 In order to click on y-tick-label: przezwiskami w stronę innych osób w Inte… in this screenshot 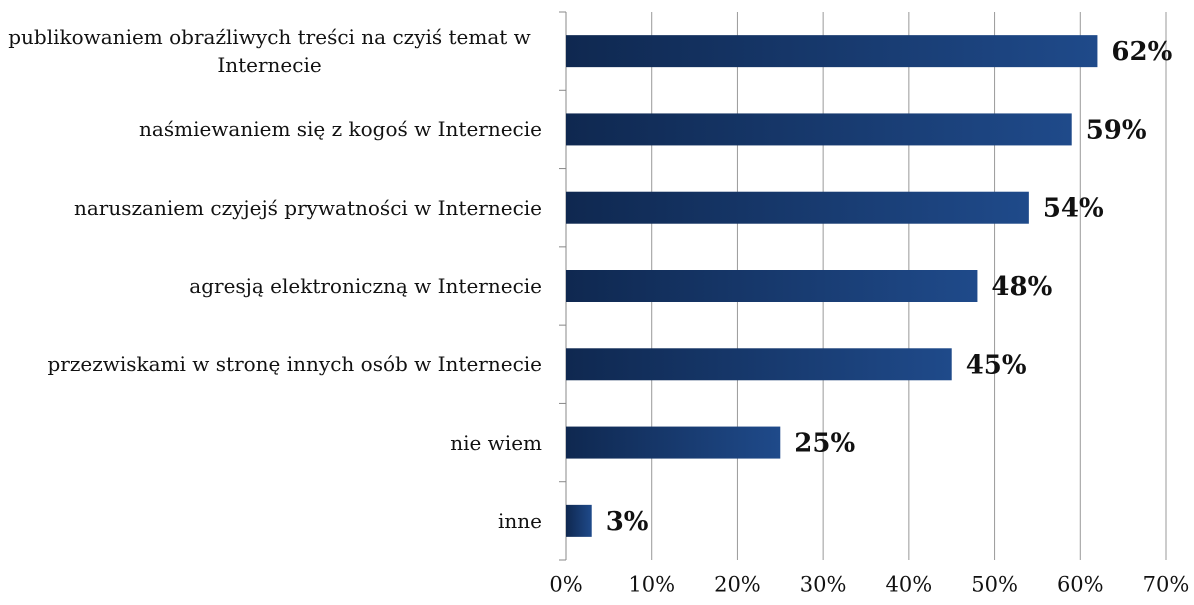, I will do `click(294, 364)`.